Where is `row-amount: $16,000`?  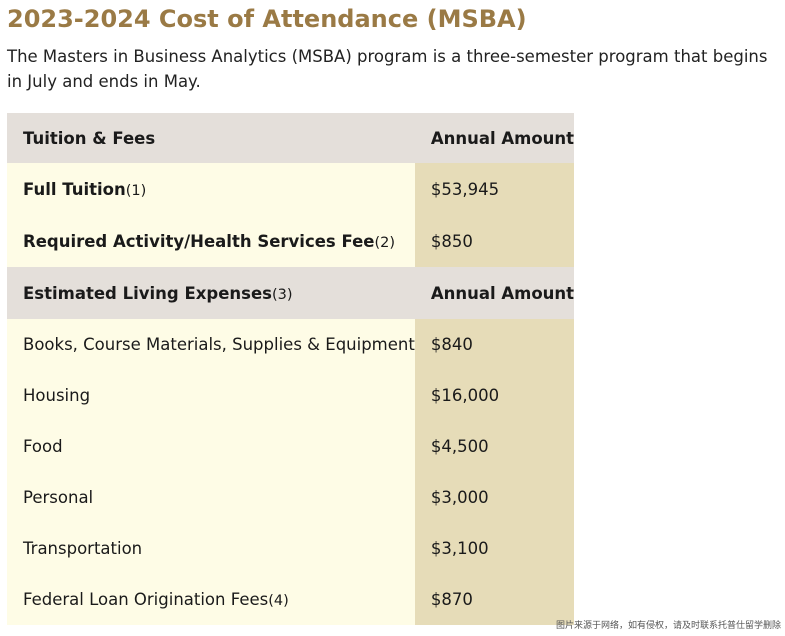 row-amount: $16,000 is located at coordinates (494, 395).